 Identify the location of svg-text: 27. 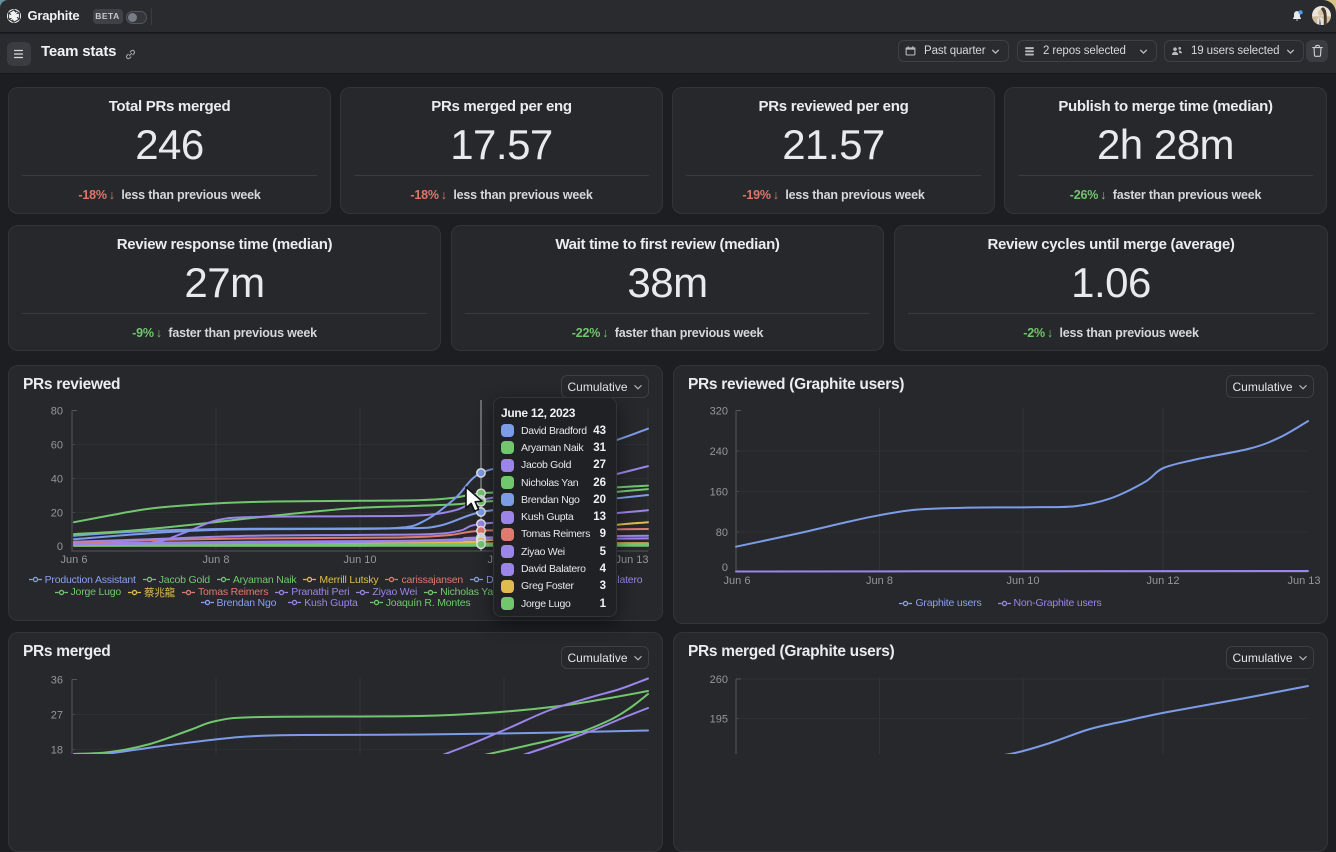
(57, 716).